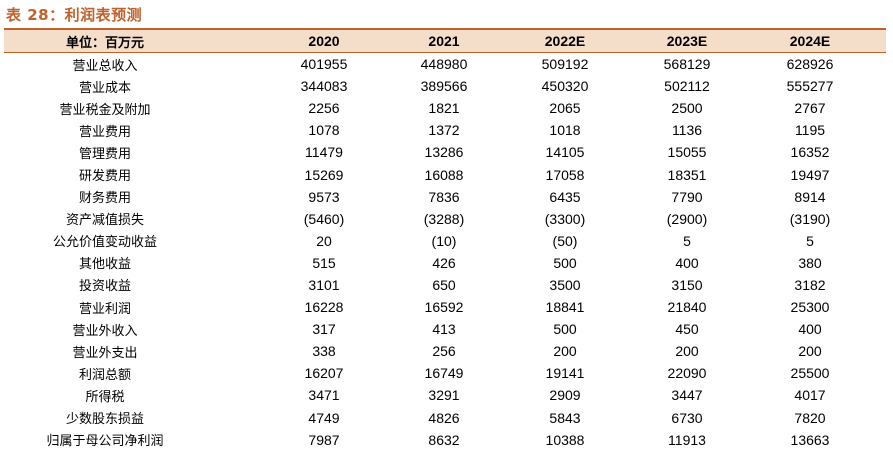 The width and height of the screenshot is (893, 451). What do you see at coordinates (687, 439) in the screenshot?
I see `row-value: 11913` at bounding box center [687, 439].